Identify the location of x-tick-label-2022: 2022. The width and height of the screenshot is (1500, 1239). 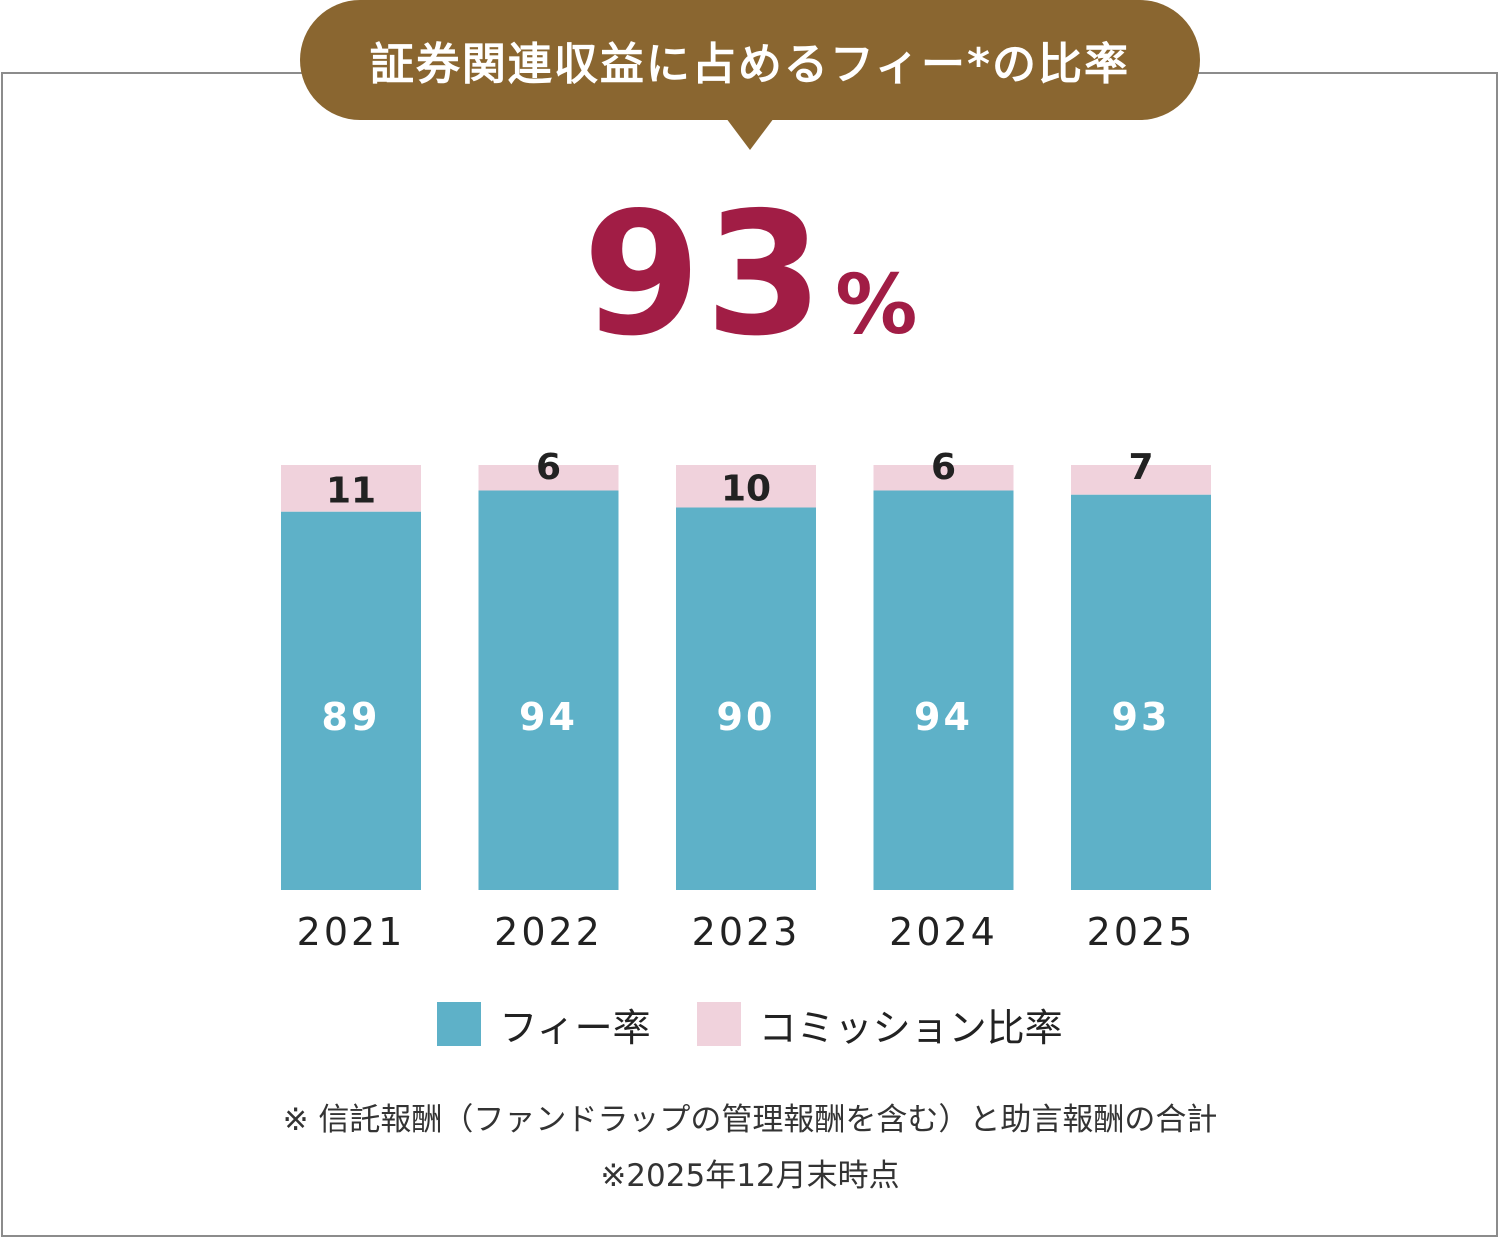
(548, 932).